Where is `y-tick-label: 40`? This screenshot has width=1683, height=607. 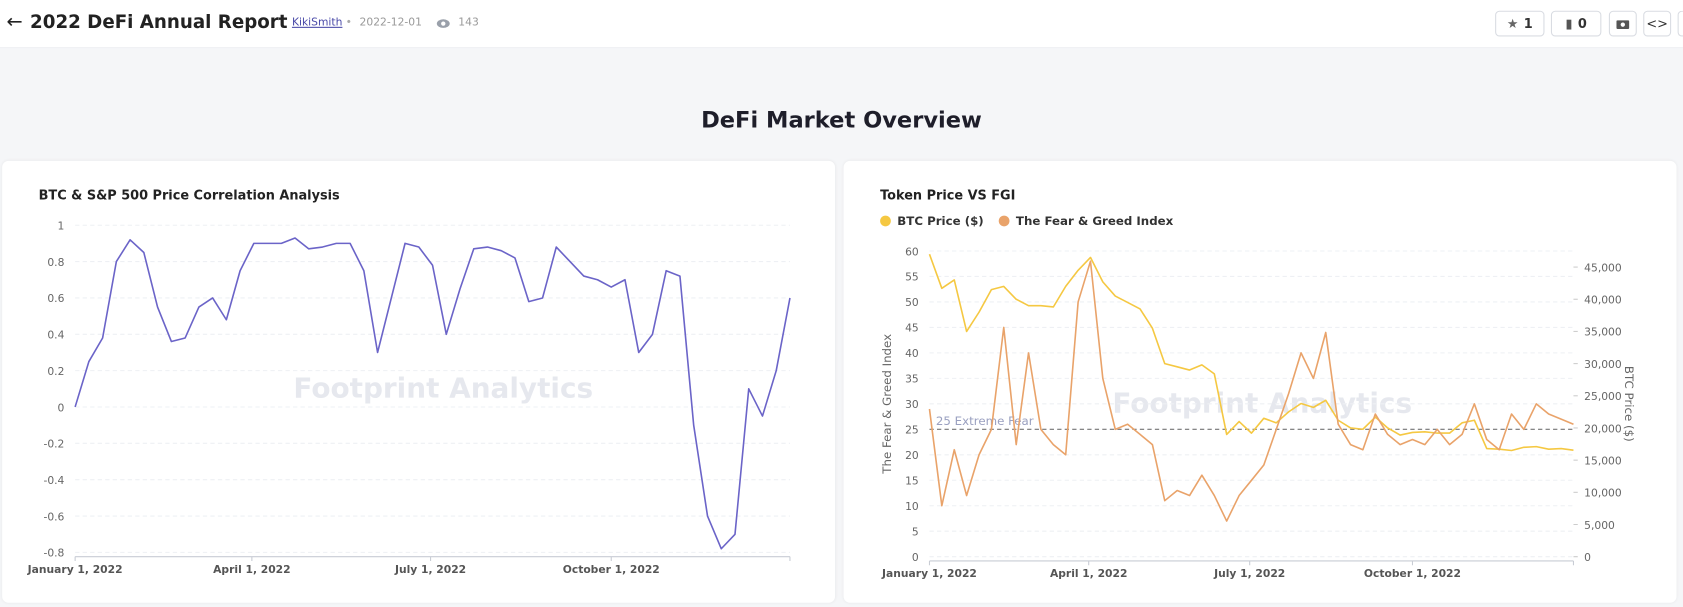
y-tick-label: 40 is located at coordinates (912, 353).